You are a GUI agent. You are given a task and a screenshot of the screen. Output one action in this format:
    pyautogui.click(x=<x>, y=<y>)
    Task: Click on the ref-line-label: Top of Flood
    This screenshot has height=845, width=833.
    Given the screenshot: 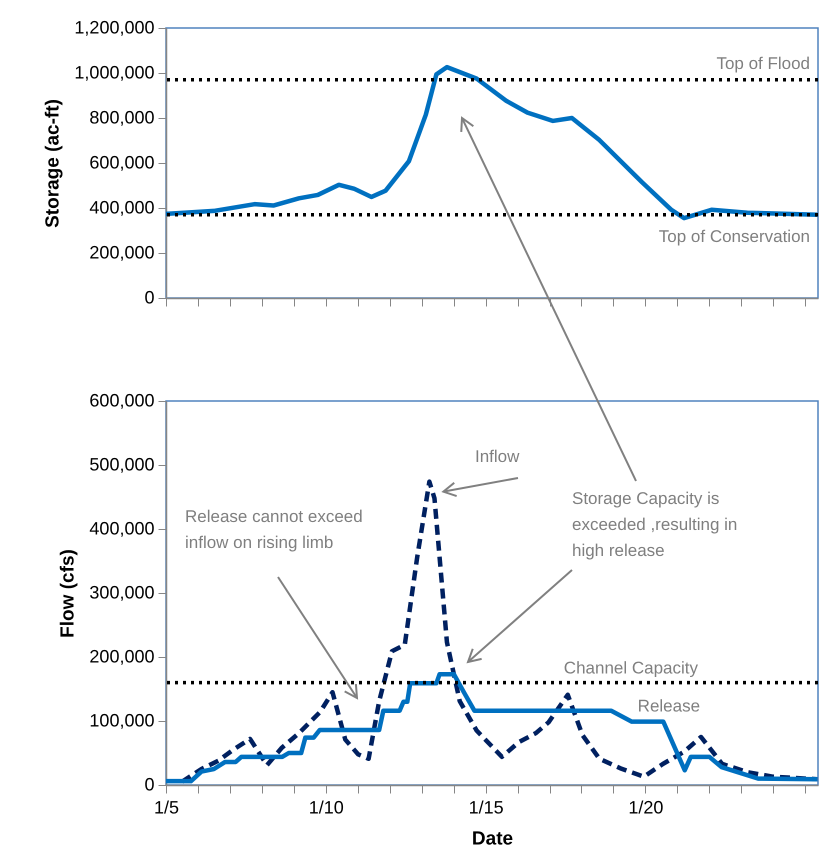 What is the action you would take?
    pyautogui.click(x=763, y=63)
    